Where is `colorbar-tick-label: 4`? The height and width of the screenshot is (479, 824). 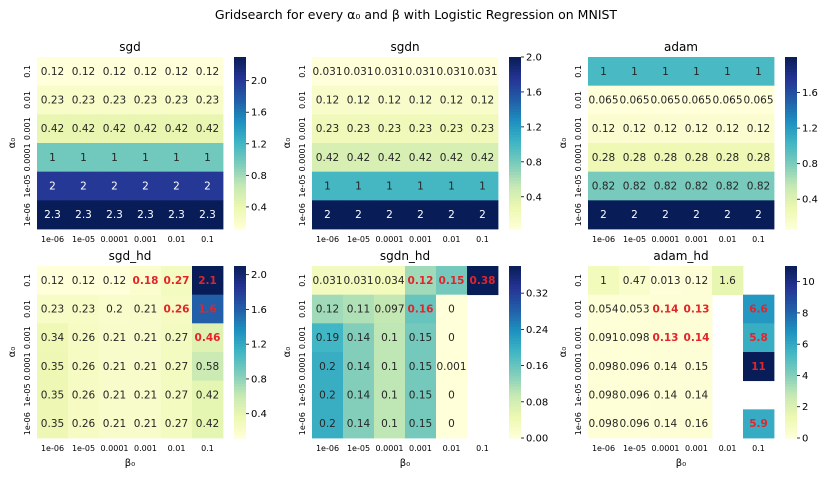 colorbar-tick-label: 4 is located at coordinates (805, 376).